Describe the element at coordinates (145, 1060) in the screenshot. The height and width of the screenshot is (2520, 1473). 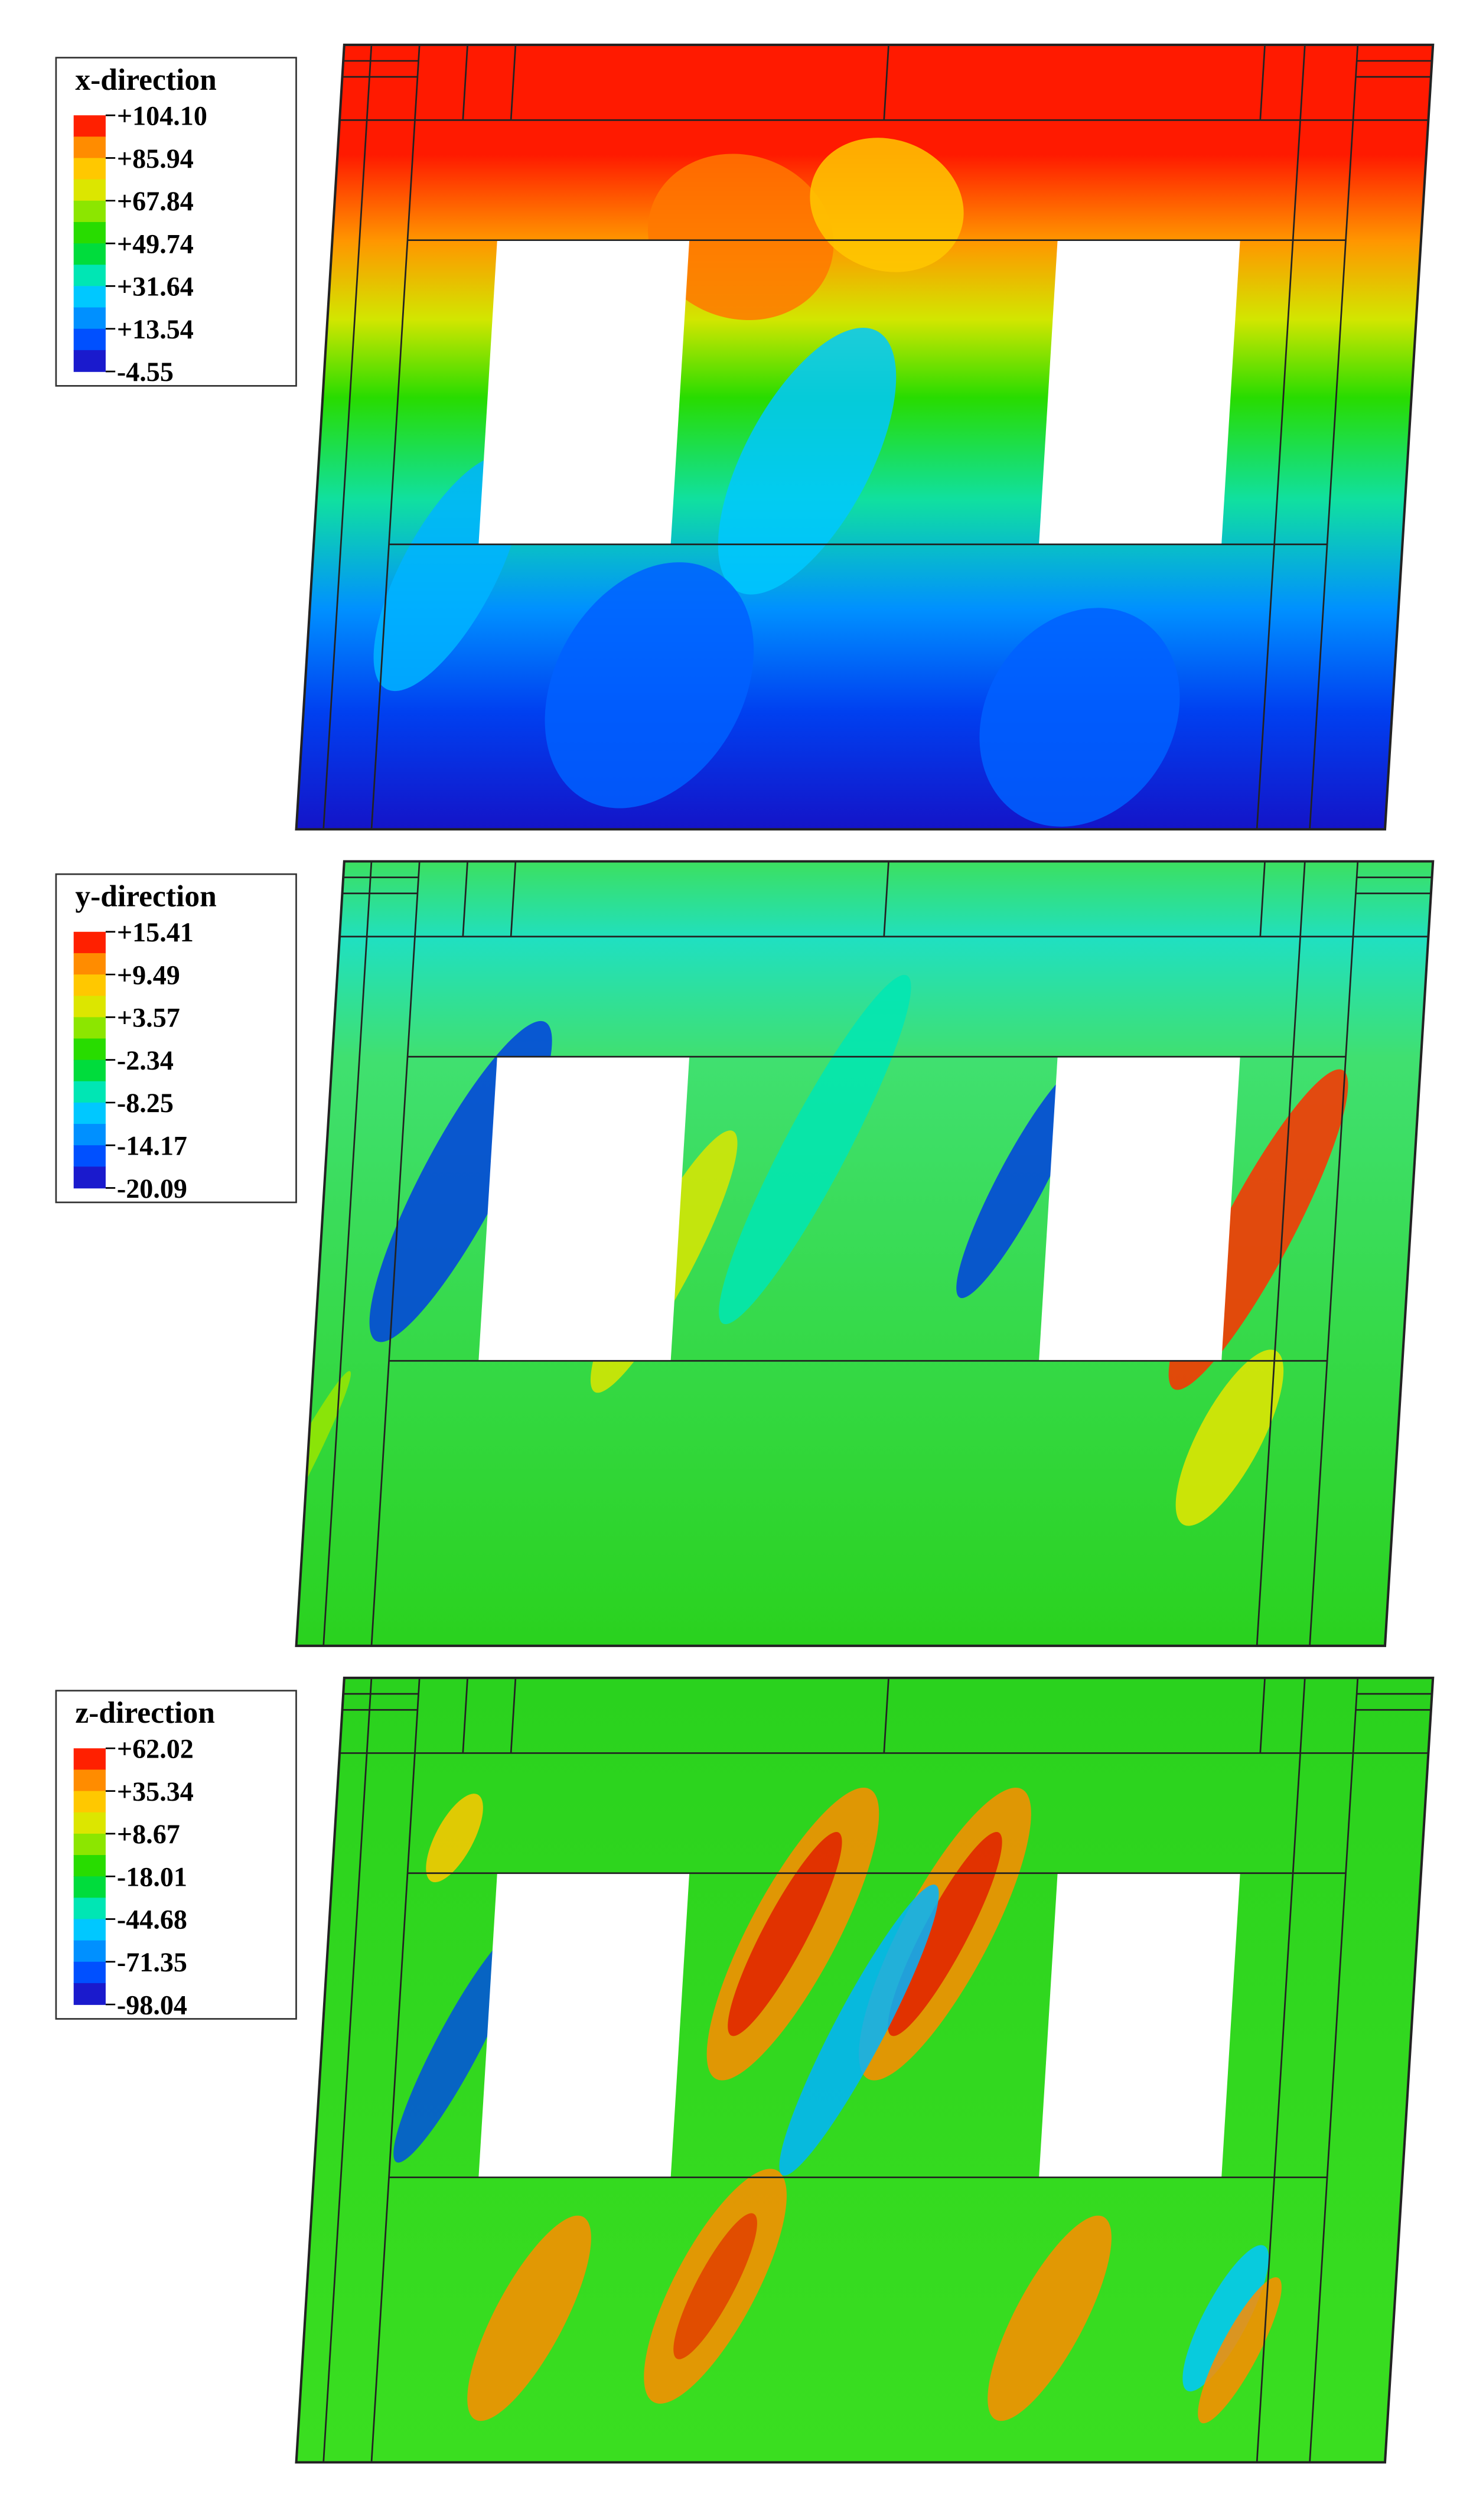
I see `legend-label: -2.34` at that location.